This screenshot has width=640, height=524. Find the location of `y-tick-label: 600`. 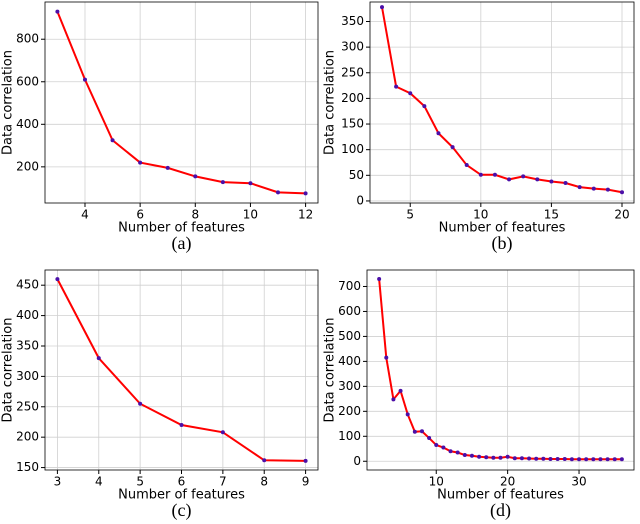

y-tick-label: 600 is located at coordinates (349, 311).